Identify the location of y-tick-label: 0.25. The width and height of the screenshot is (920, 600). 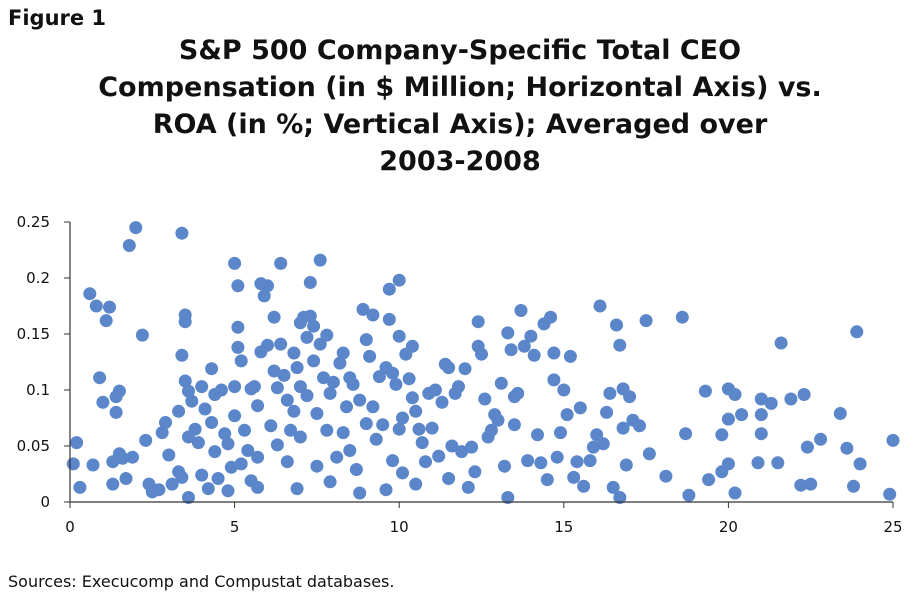
(33, 222).